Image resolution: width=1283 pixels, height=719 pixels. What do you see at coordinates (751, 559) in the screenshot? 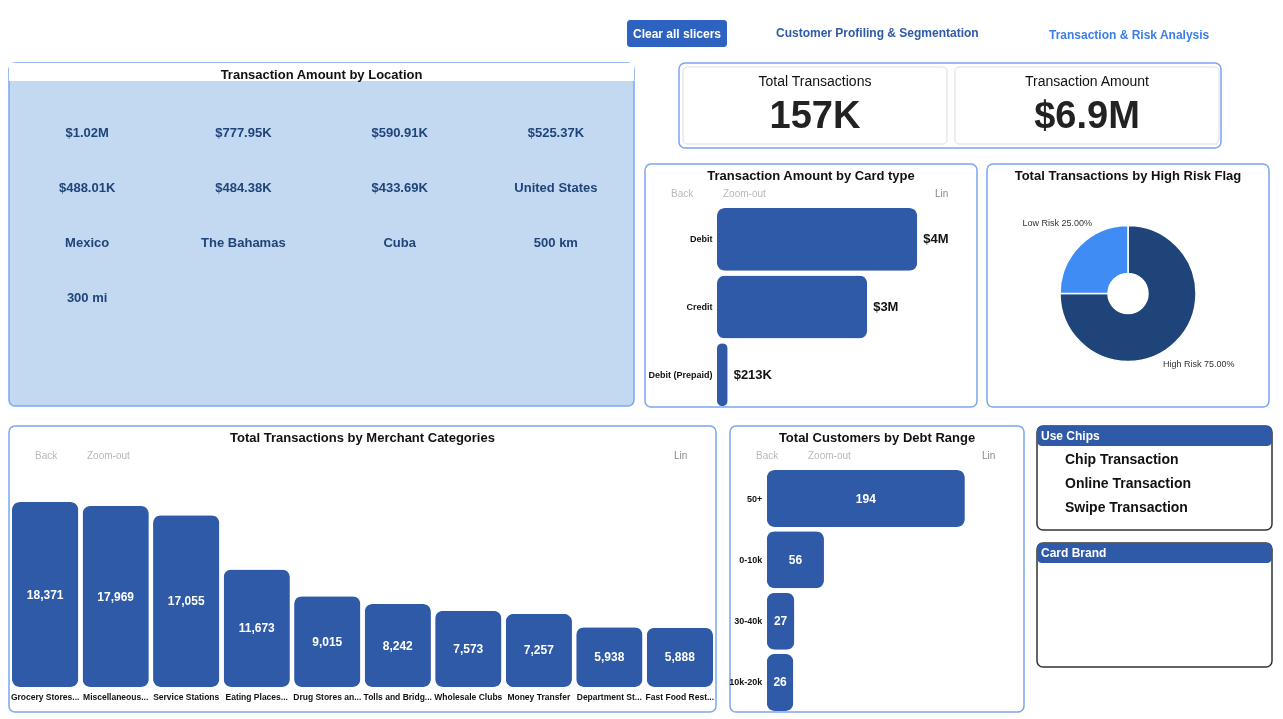
I see `y-tick-label: 0-10k` at bounding box center [751, 559].